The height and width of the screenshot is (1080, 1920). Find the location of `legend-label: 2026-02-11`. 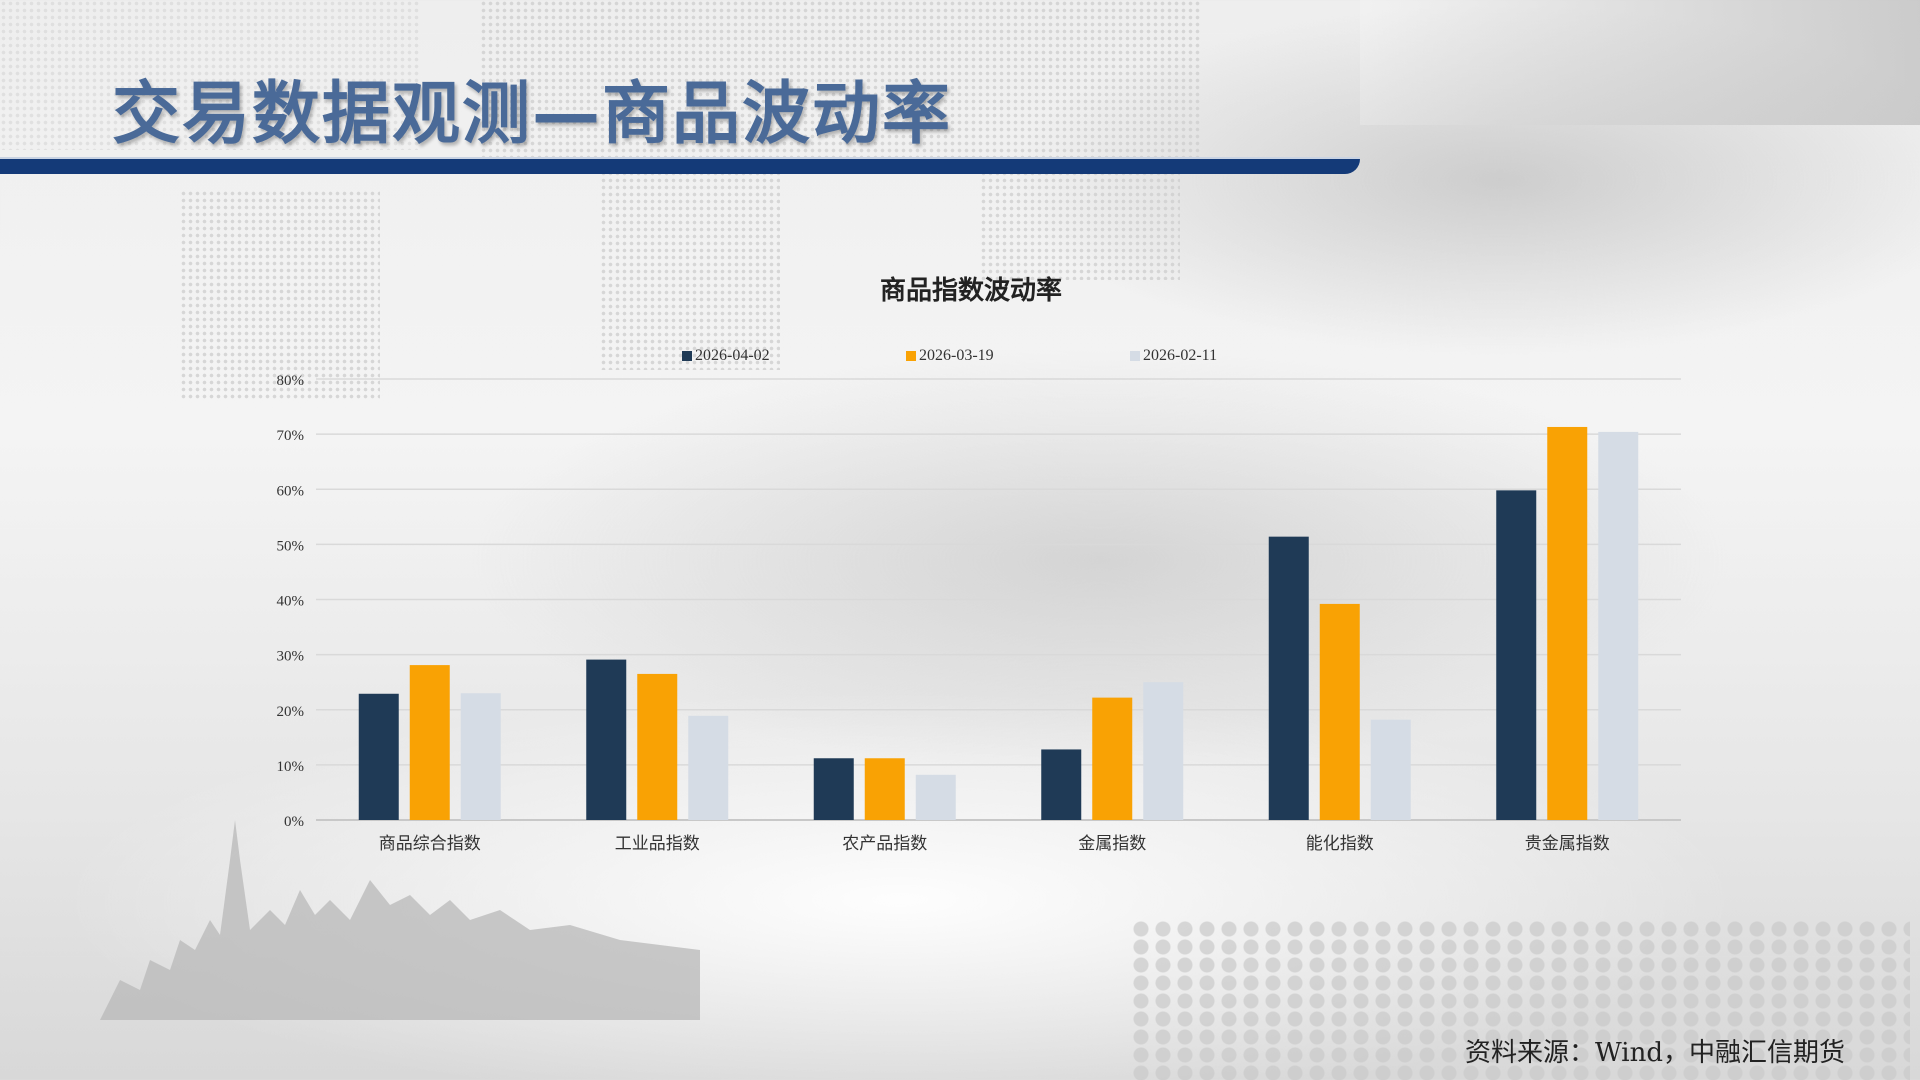

legend-label: 2026-02-11 is located at coordinates (1180, 355).